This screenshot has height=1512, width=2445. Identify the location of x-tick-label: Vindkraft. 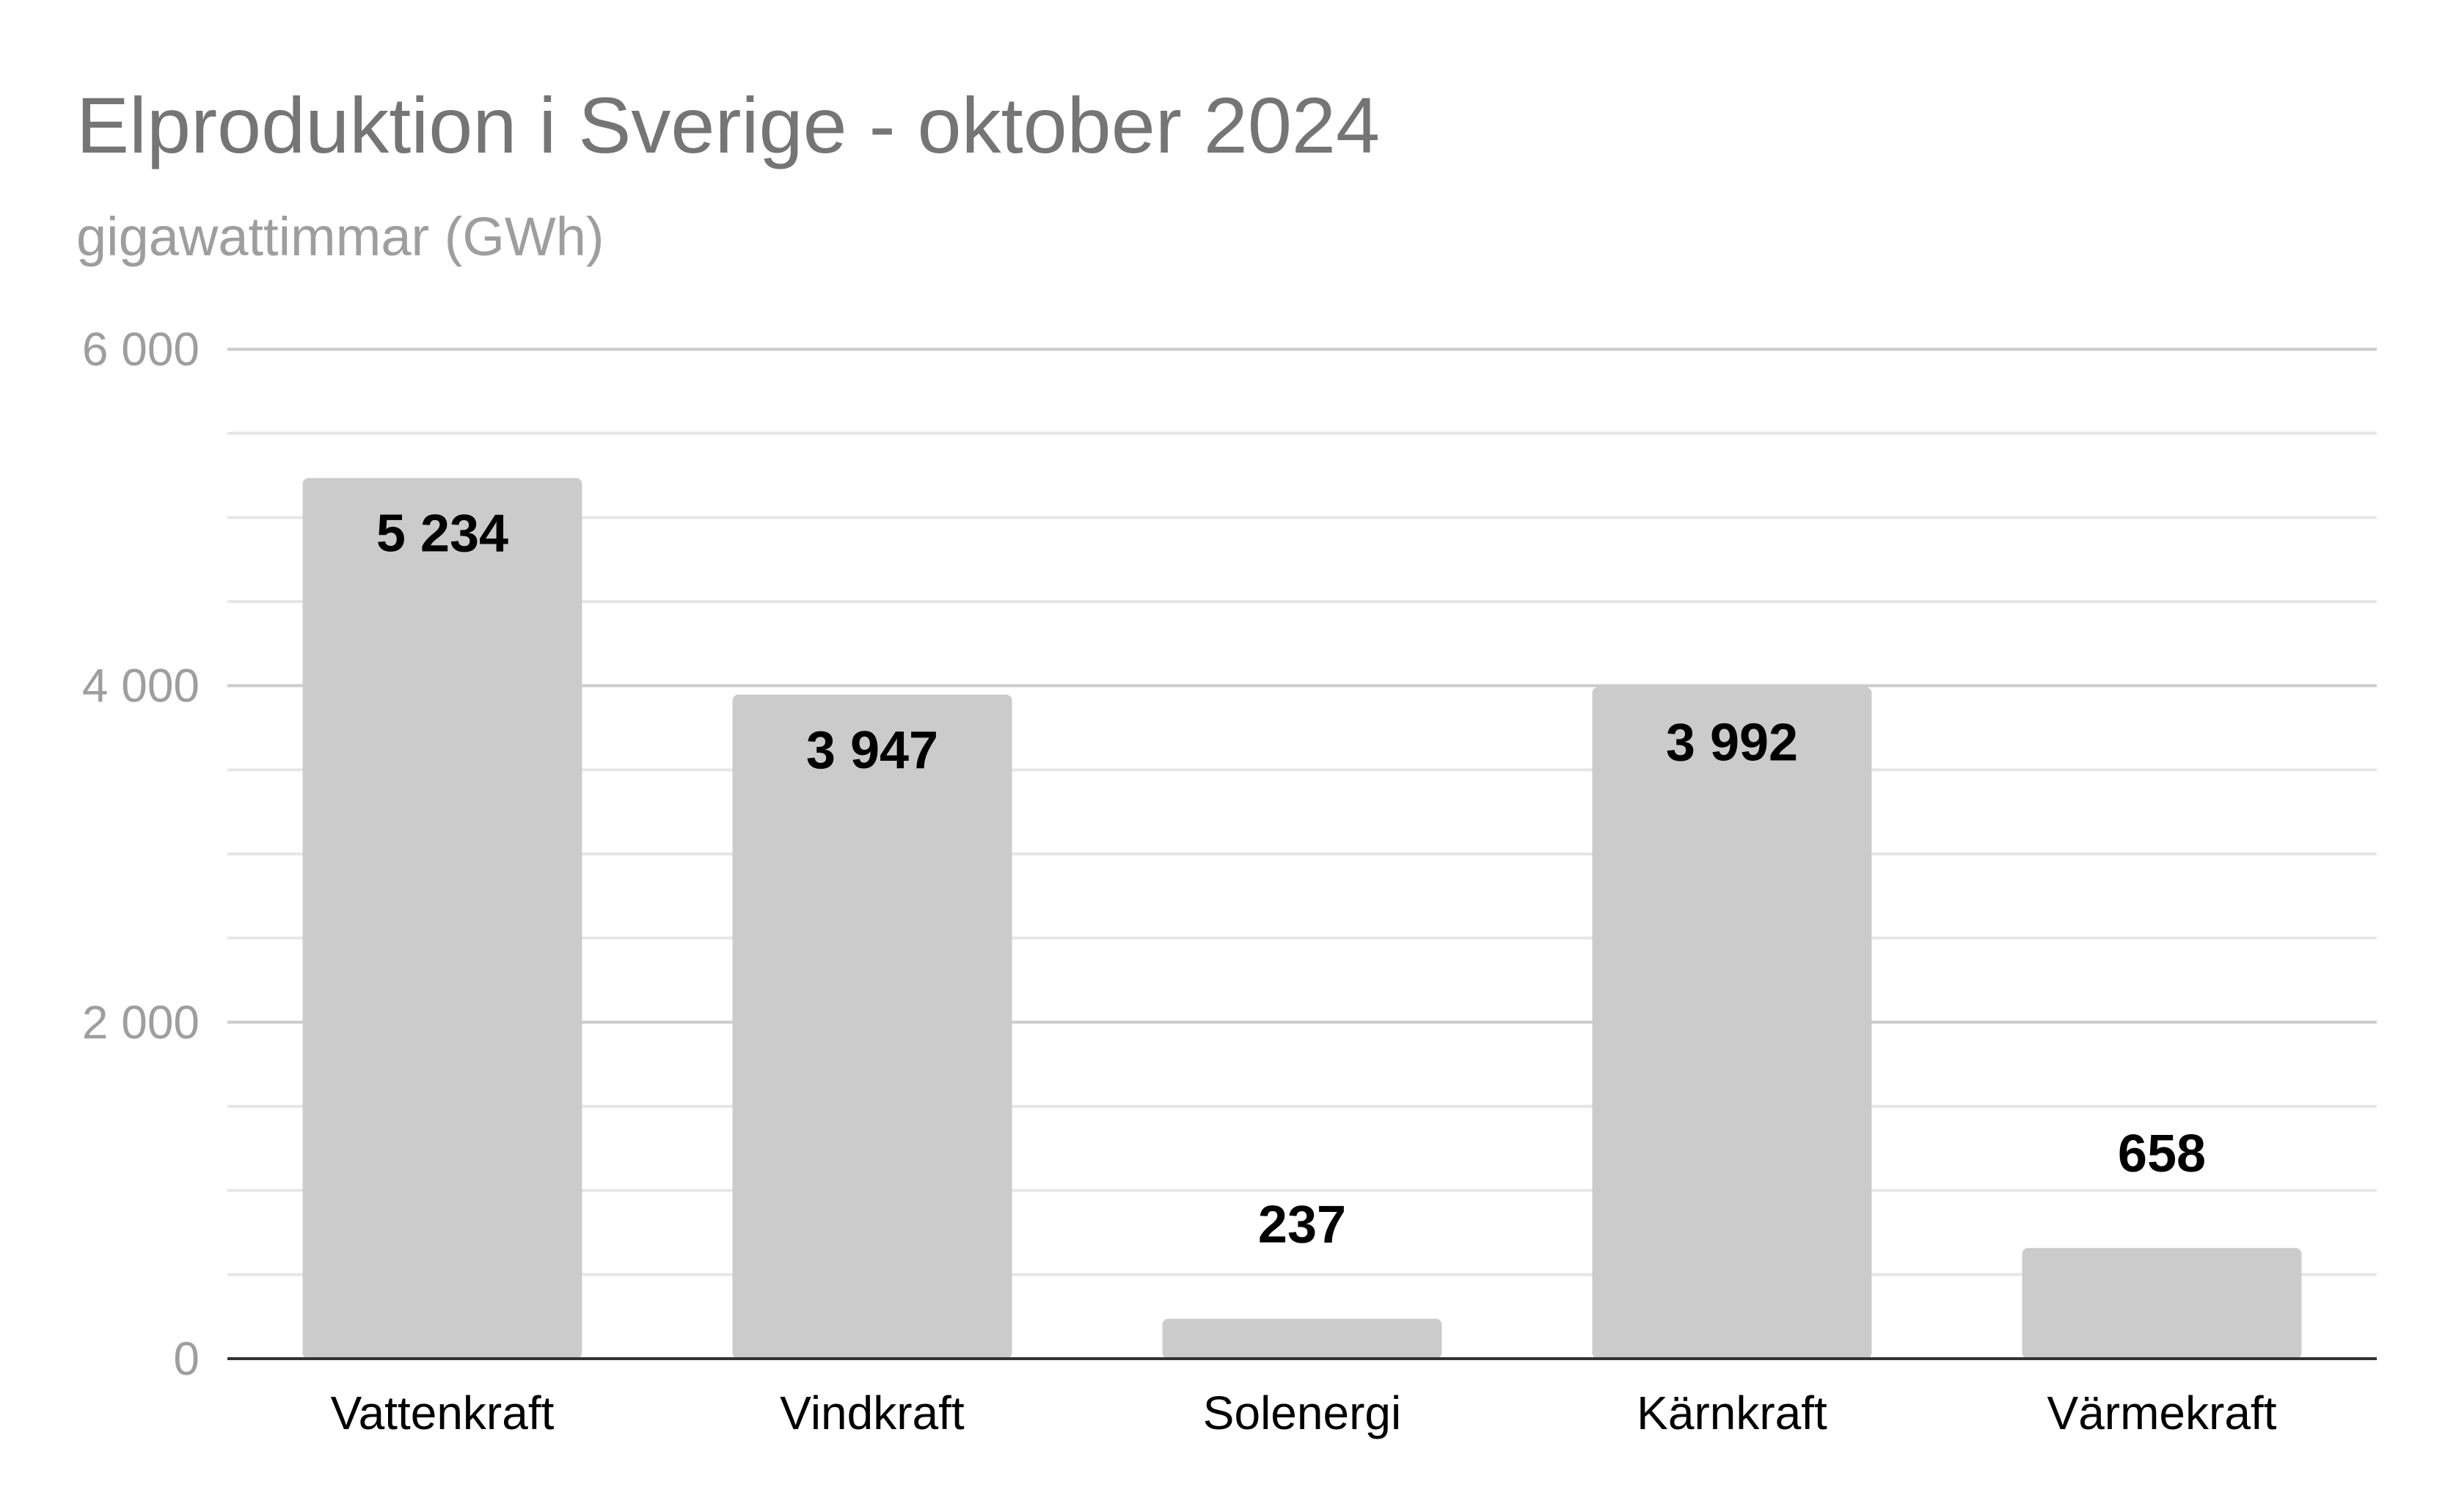
(872, 1413).